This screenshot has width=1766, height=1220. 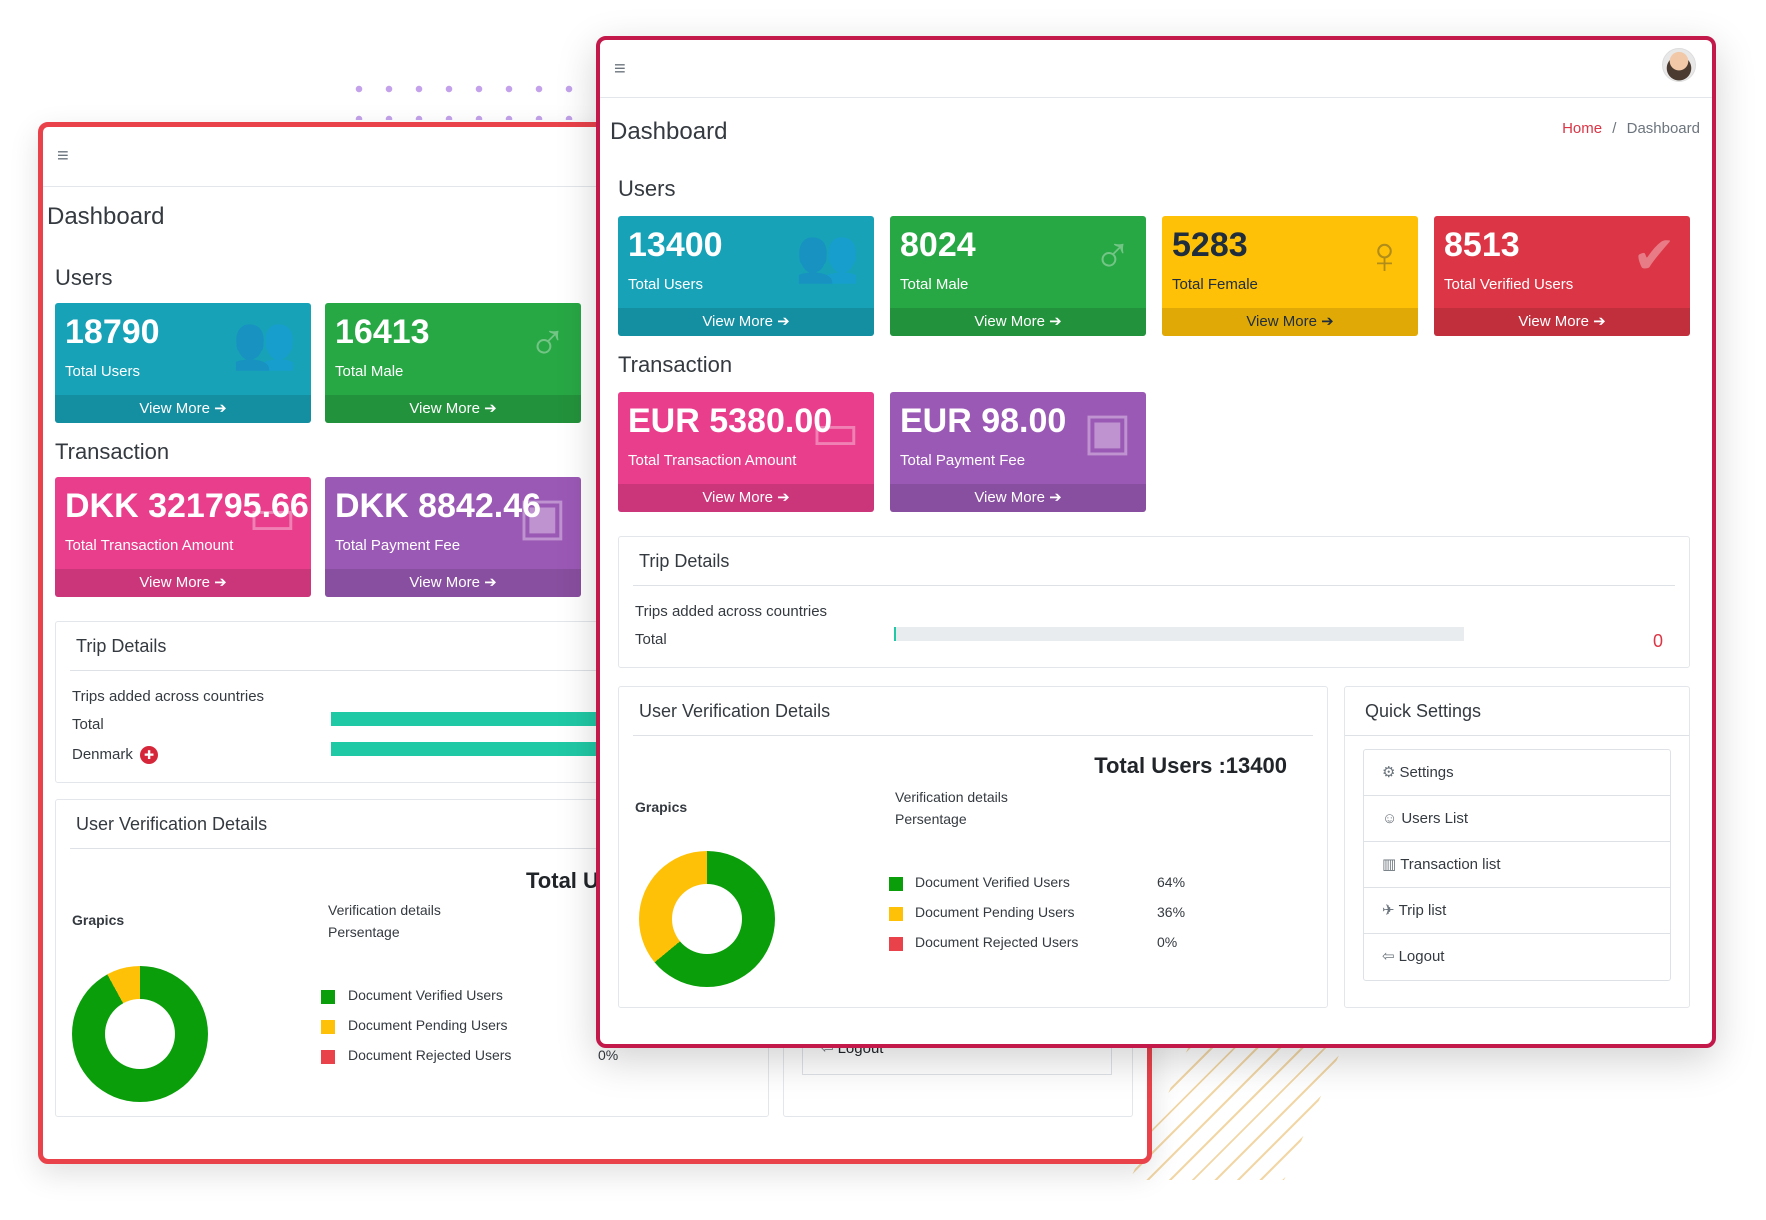 I want to click on verification-donut-chart, so click(x=140, y=1034).